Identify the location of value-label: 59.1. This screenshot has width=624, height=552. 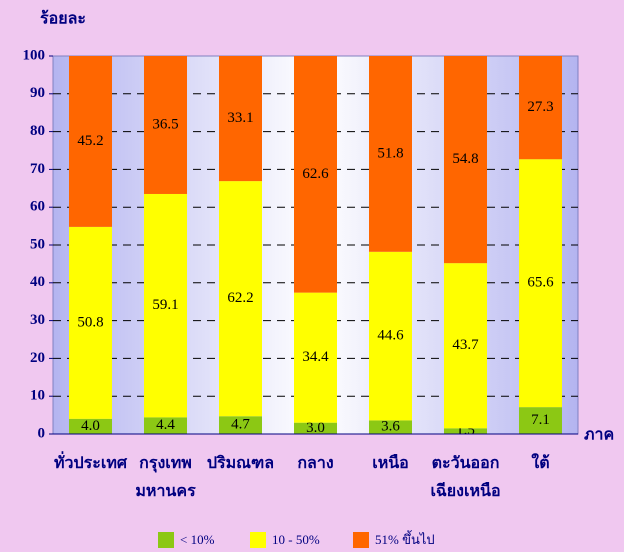
(165, 305).